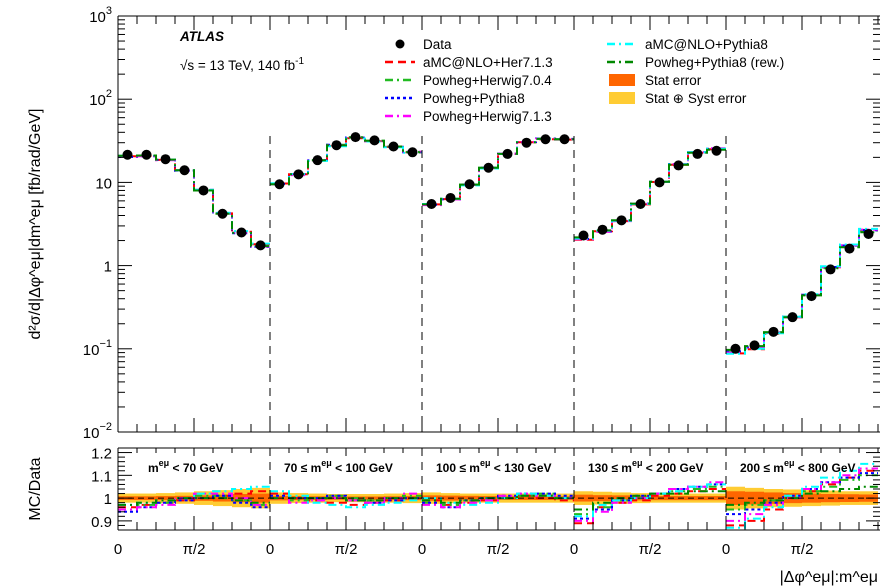 This screenshot has width=880, height=588. What do you see at coordinates (494, 466) in the screenshot?
I see `mass-bin-label: 100 ≤ meμ < 130 GeV` at bounding box center [494, 466].